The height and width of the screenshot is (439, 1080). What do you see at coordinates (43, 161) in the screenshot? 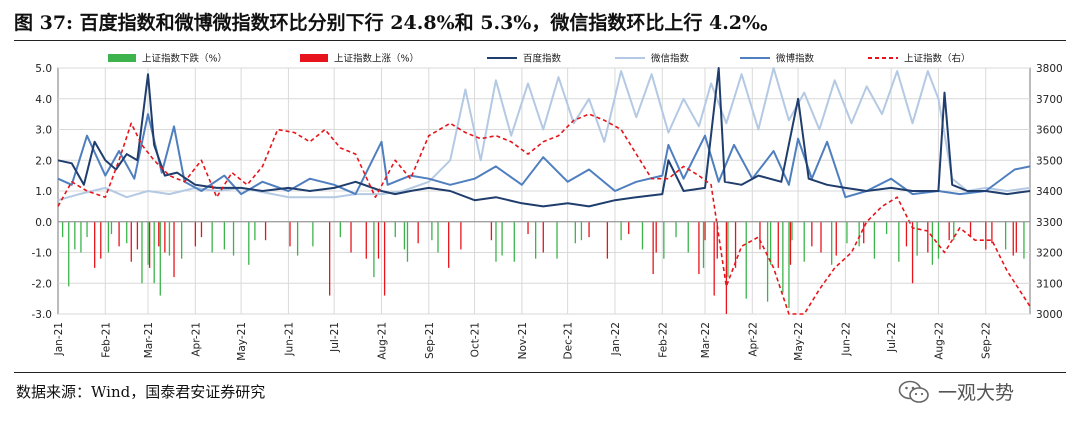
I see `y-left-tick-label: 2.0` at bounding box center [43, 161].